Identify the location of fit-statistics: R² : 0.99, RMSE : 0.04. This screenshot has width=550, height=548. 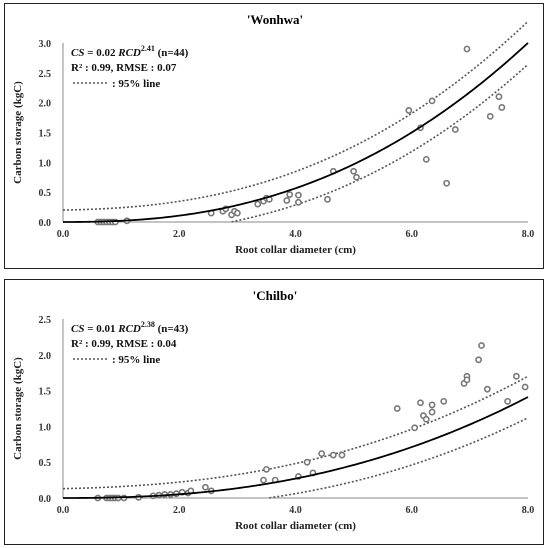
(124, 344).